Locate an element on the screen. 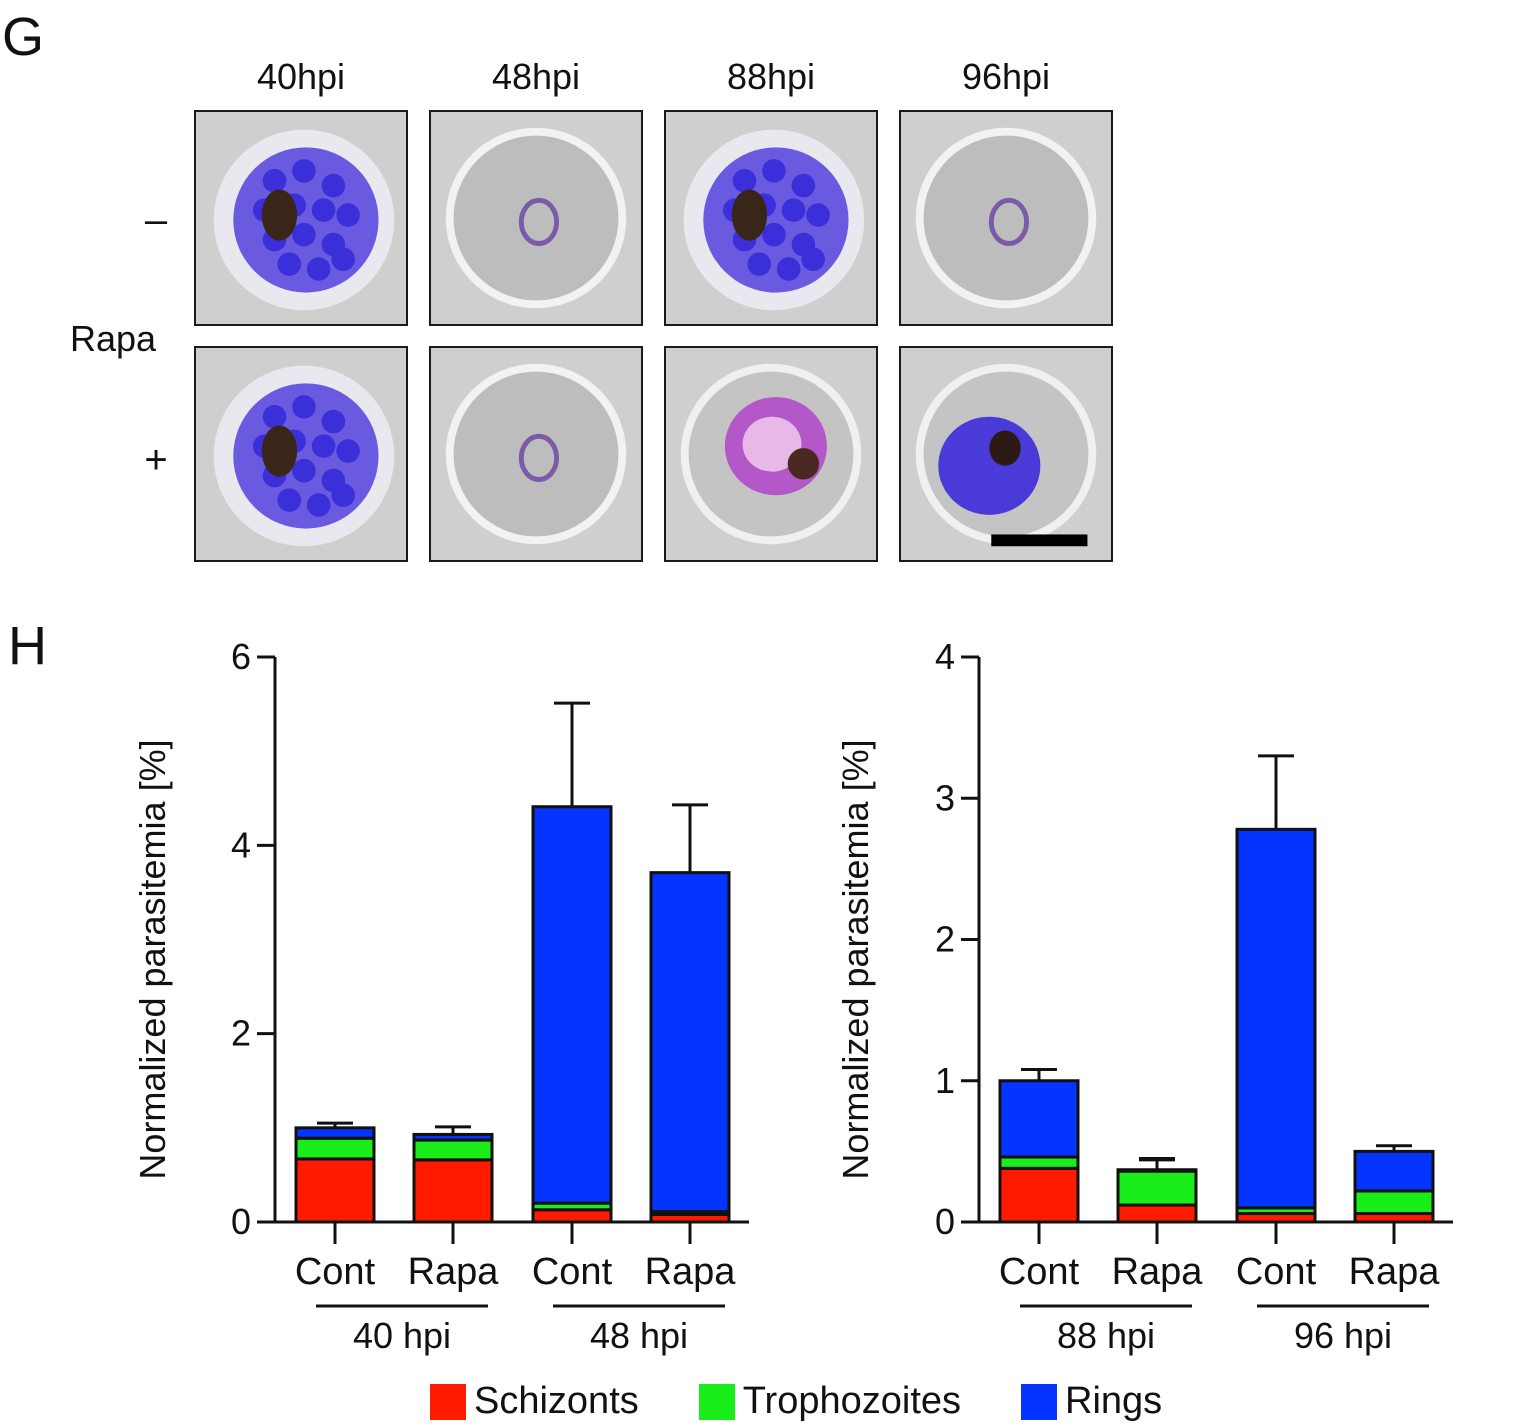  chart1-bar-1-trophozoites is located at coordinates (1157, 1188).